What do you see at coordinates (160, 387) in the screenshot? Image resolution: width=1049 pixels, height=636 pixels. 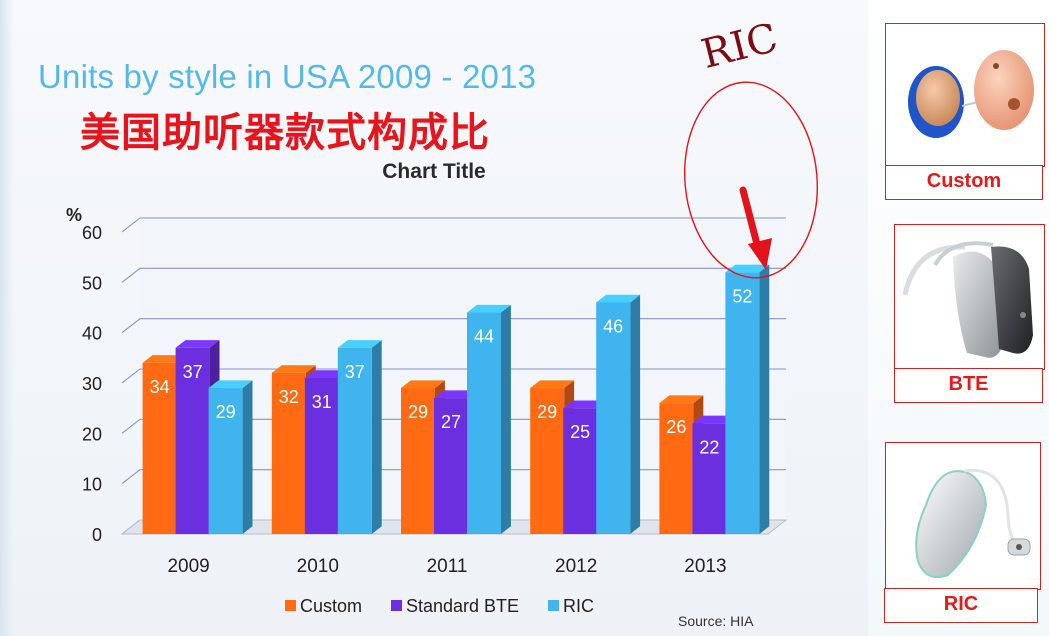 I see `data-label: 34` at bounding box center [160, 387].